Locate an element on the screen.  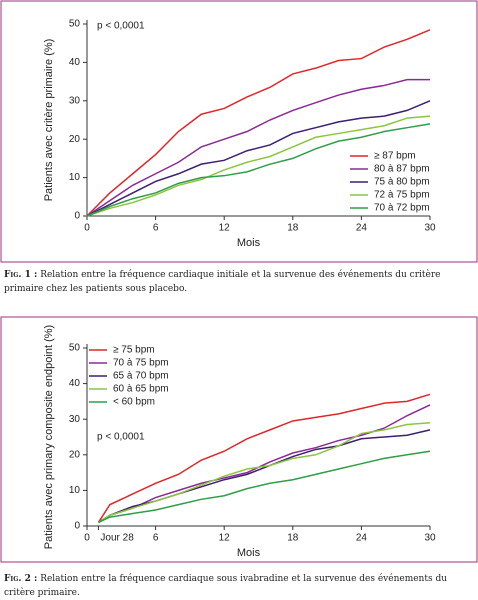
legend-label: 60 à 65 bpm is located at coordinates (141, 389).